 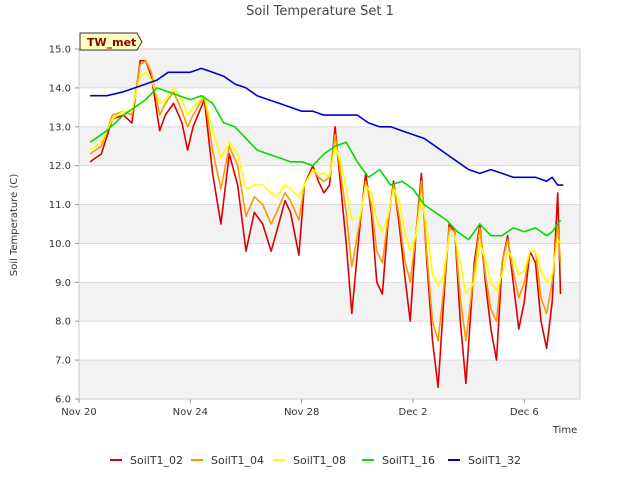 What do you see at coordinates (78, 412) in the screenshot?
I see `x-tick-label: Nov 20` at bounding box center [78, 412].